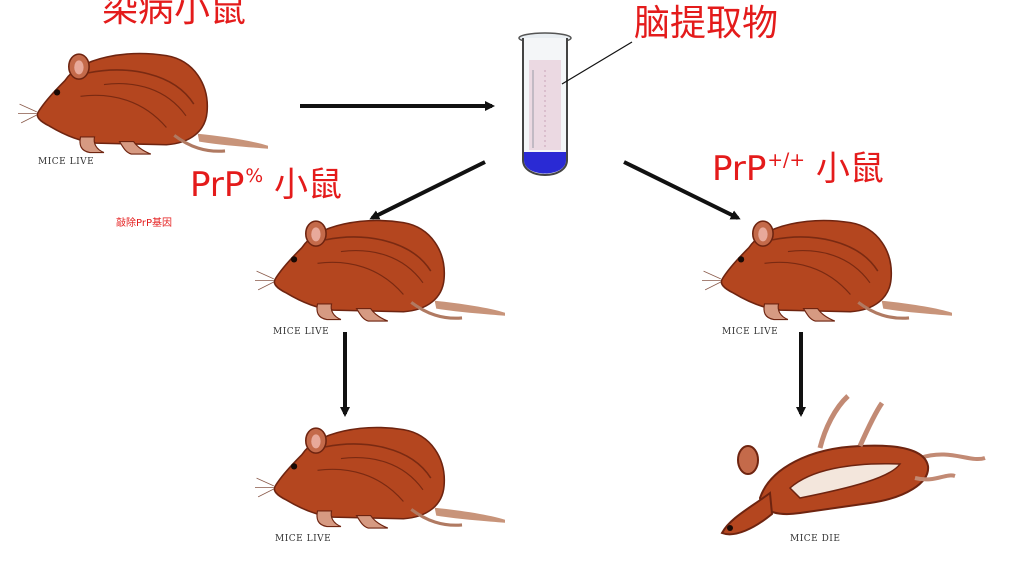  What do you see at coordinates (217, 185) in the screenshot?
I see `knockout-prp: PrP` at bounding box center [217, 185].